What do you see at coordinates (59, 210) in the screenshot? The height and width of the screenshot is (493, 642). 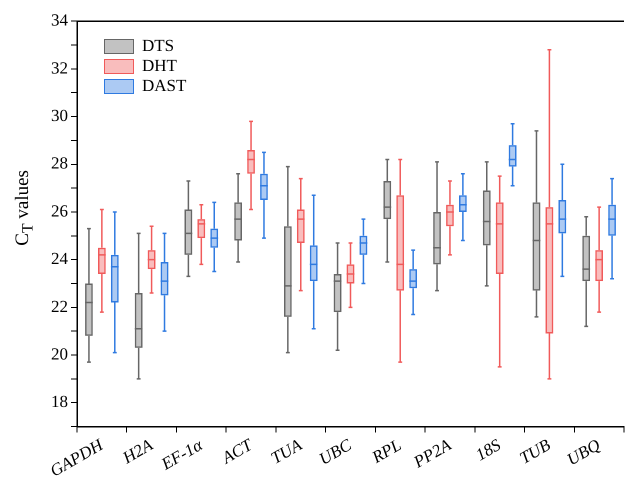 I see `y-tick-label: 26` at bounding box center [59, 210].